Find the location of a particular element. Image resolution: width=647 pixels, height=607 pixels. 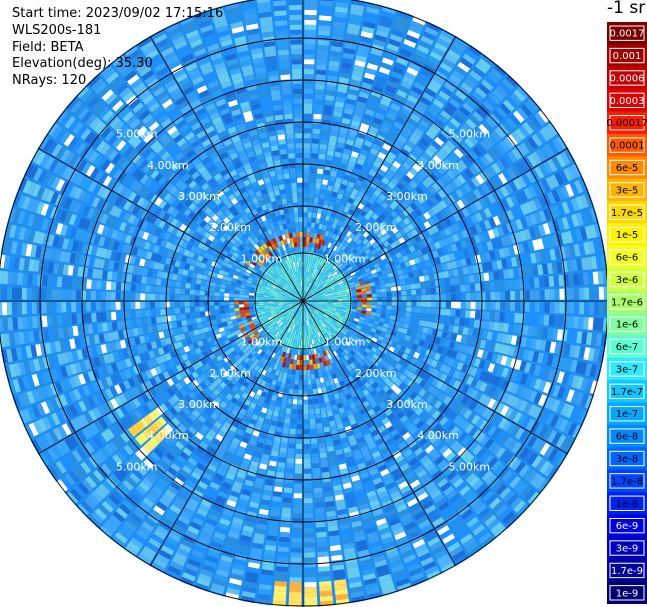

colorbar-tick-label: 3e-9 is located at coordinates (627, 549).